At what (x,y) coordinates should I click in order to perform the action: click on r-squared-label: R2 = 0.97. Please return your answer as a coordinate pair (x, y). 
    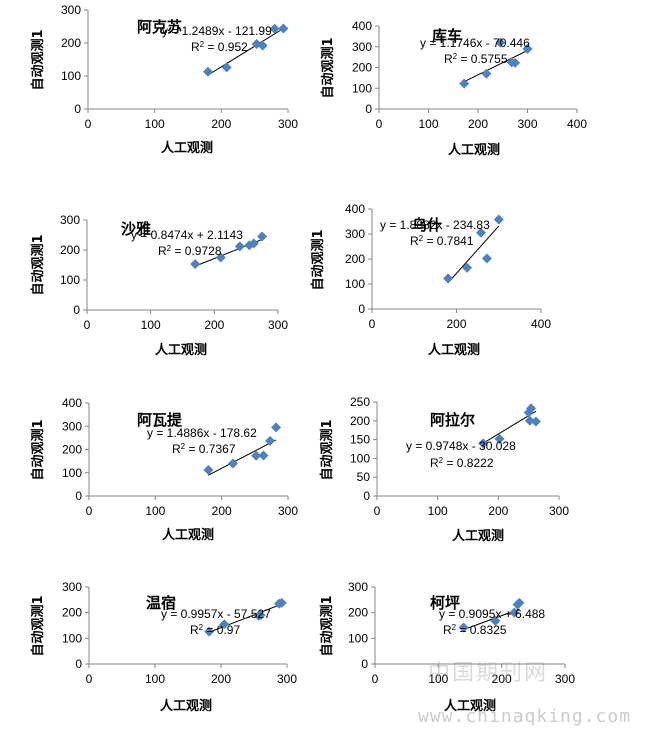
    Looking at the image, I should click on (215, 630).